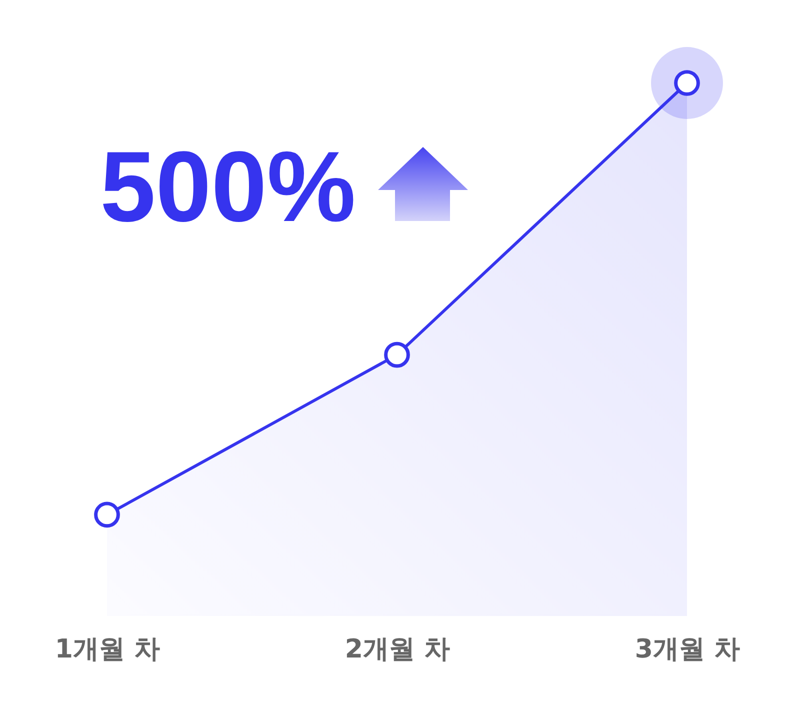 The height and width of the screenshot is (707, 801). I want to click on x-tick-label: 3개월 차, so click(687, 649).